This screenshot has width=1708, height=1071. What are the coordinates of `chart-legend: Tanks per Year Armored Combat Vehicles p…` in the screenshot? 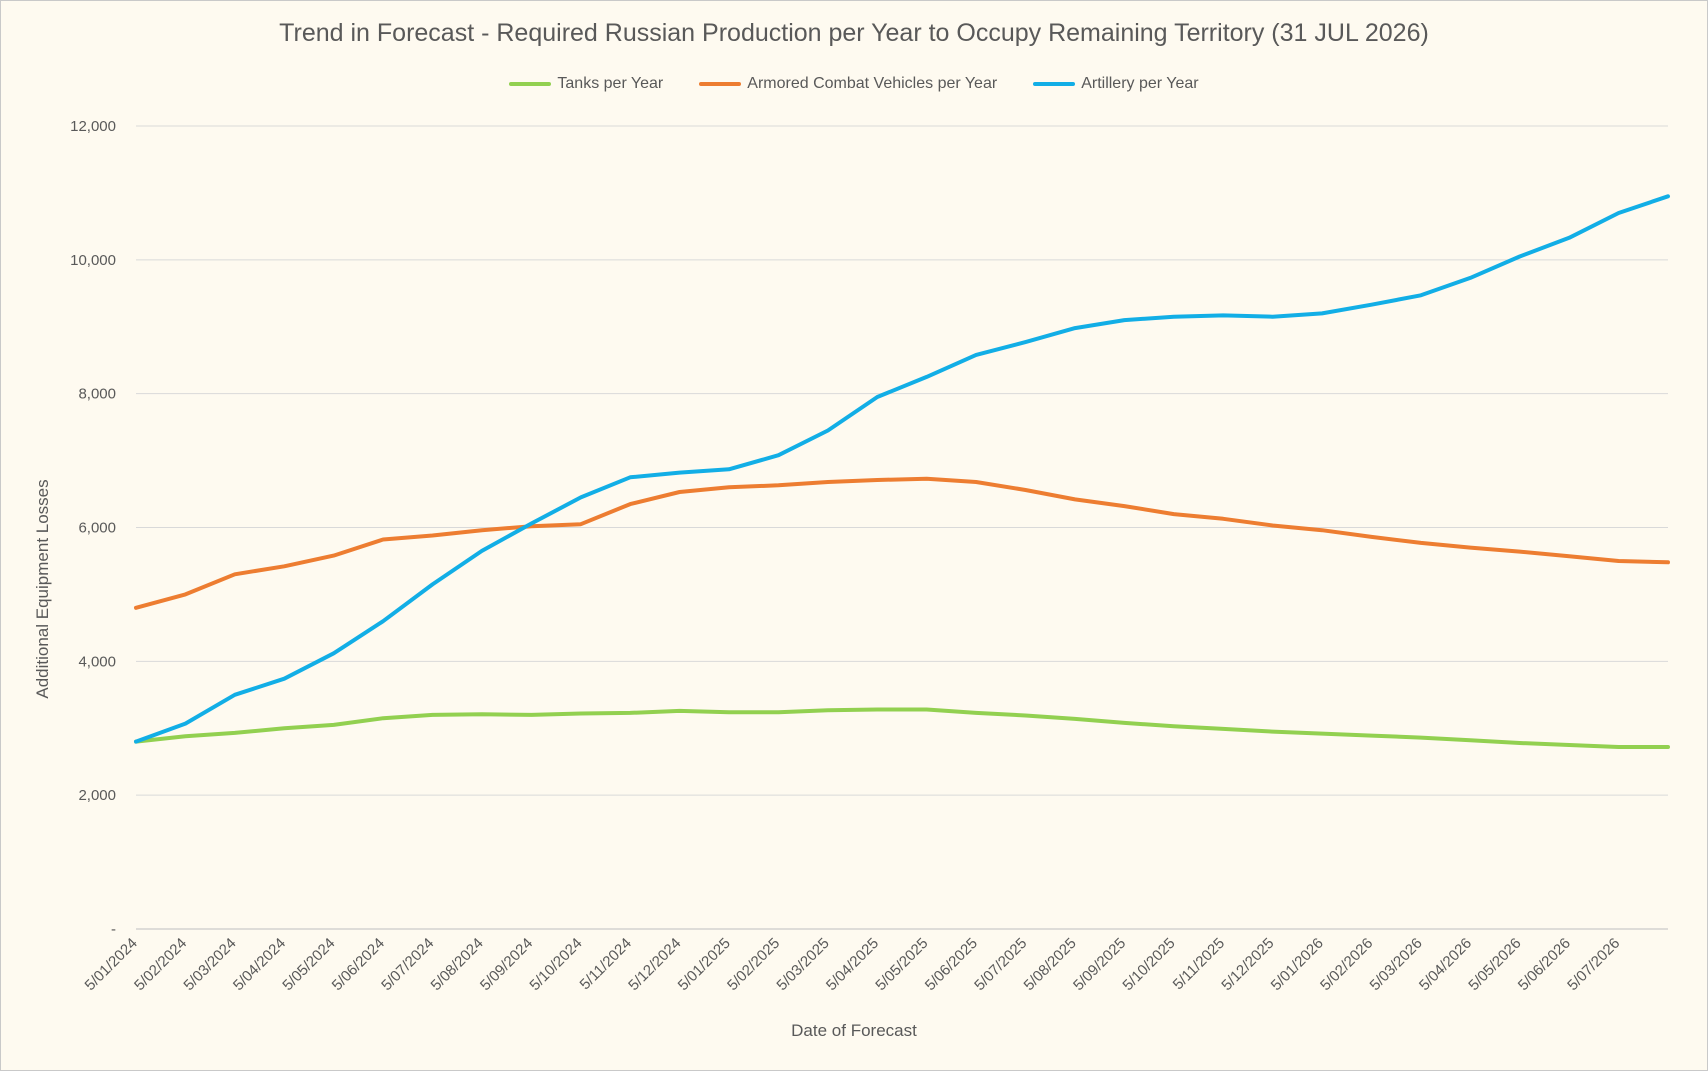 It's located at (854, 84).